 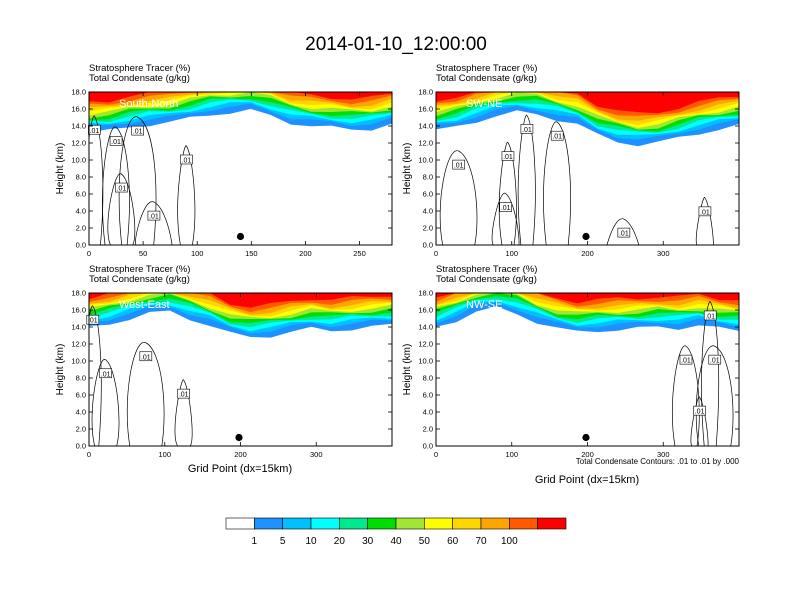 I want to click on colorbar-label: 100, so click(x=509, y=541).